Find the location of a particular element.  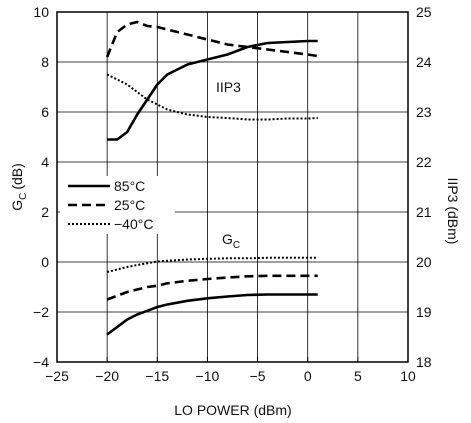

y-ticks-left: −4 −2 0 2 4 6 8 10 is located at coordinates (41, 187).